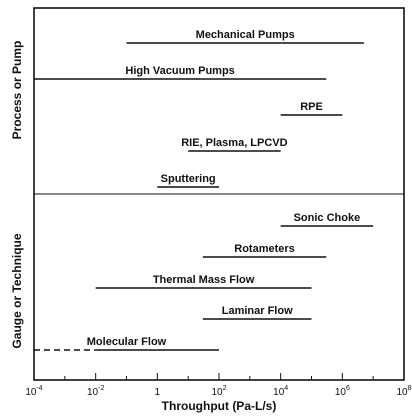 The height and width of the screenshot is (417, 412). What do you see at coordinates (179, 71) in the screenshot?
I see `high-vacuum-pumps-label: High Vacuum Pumps` at bounding box center [179, 71].